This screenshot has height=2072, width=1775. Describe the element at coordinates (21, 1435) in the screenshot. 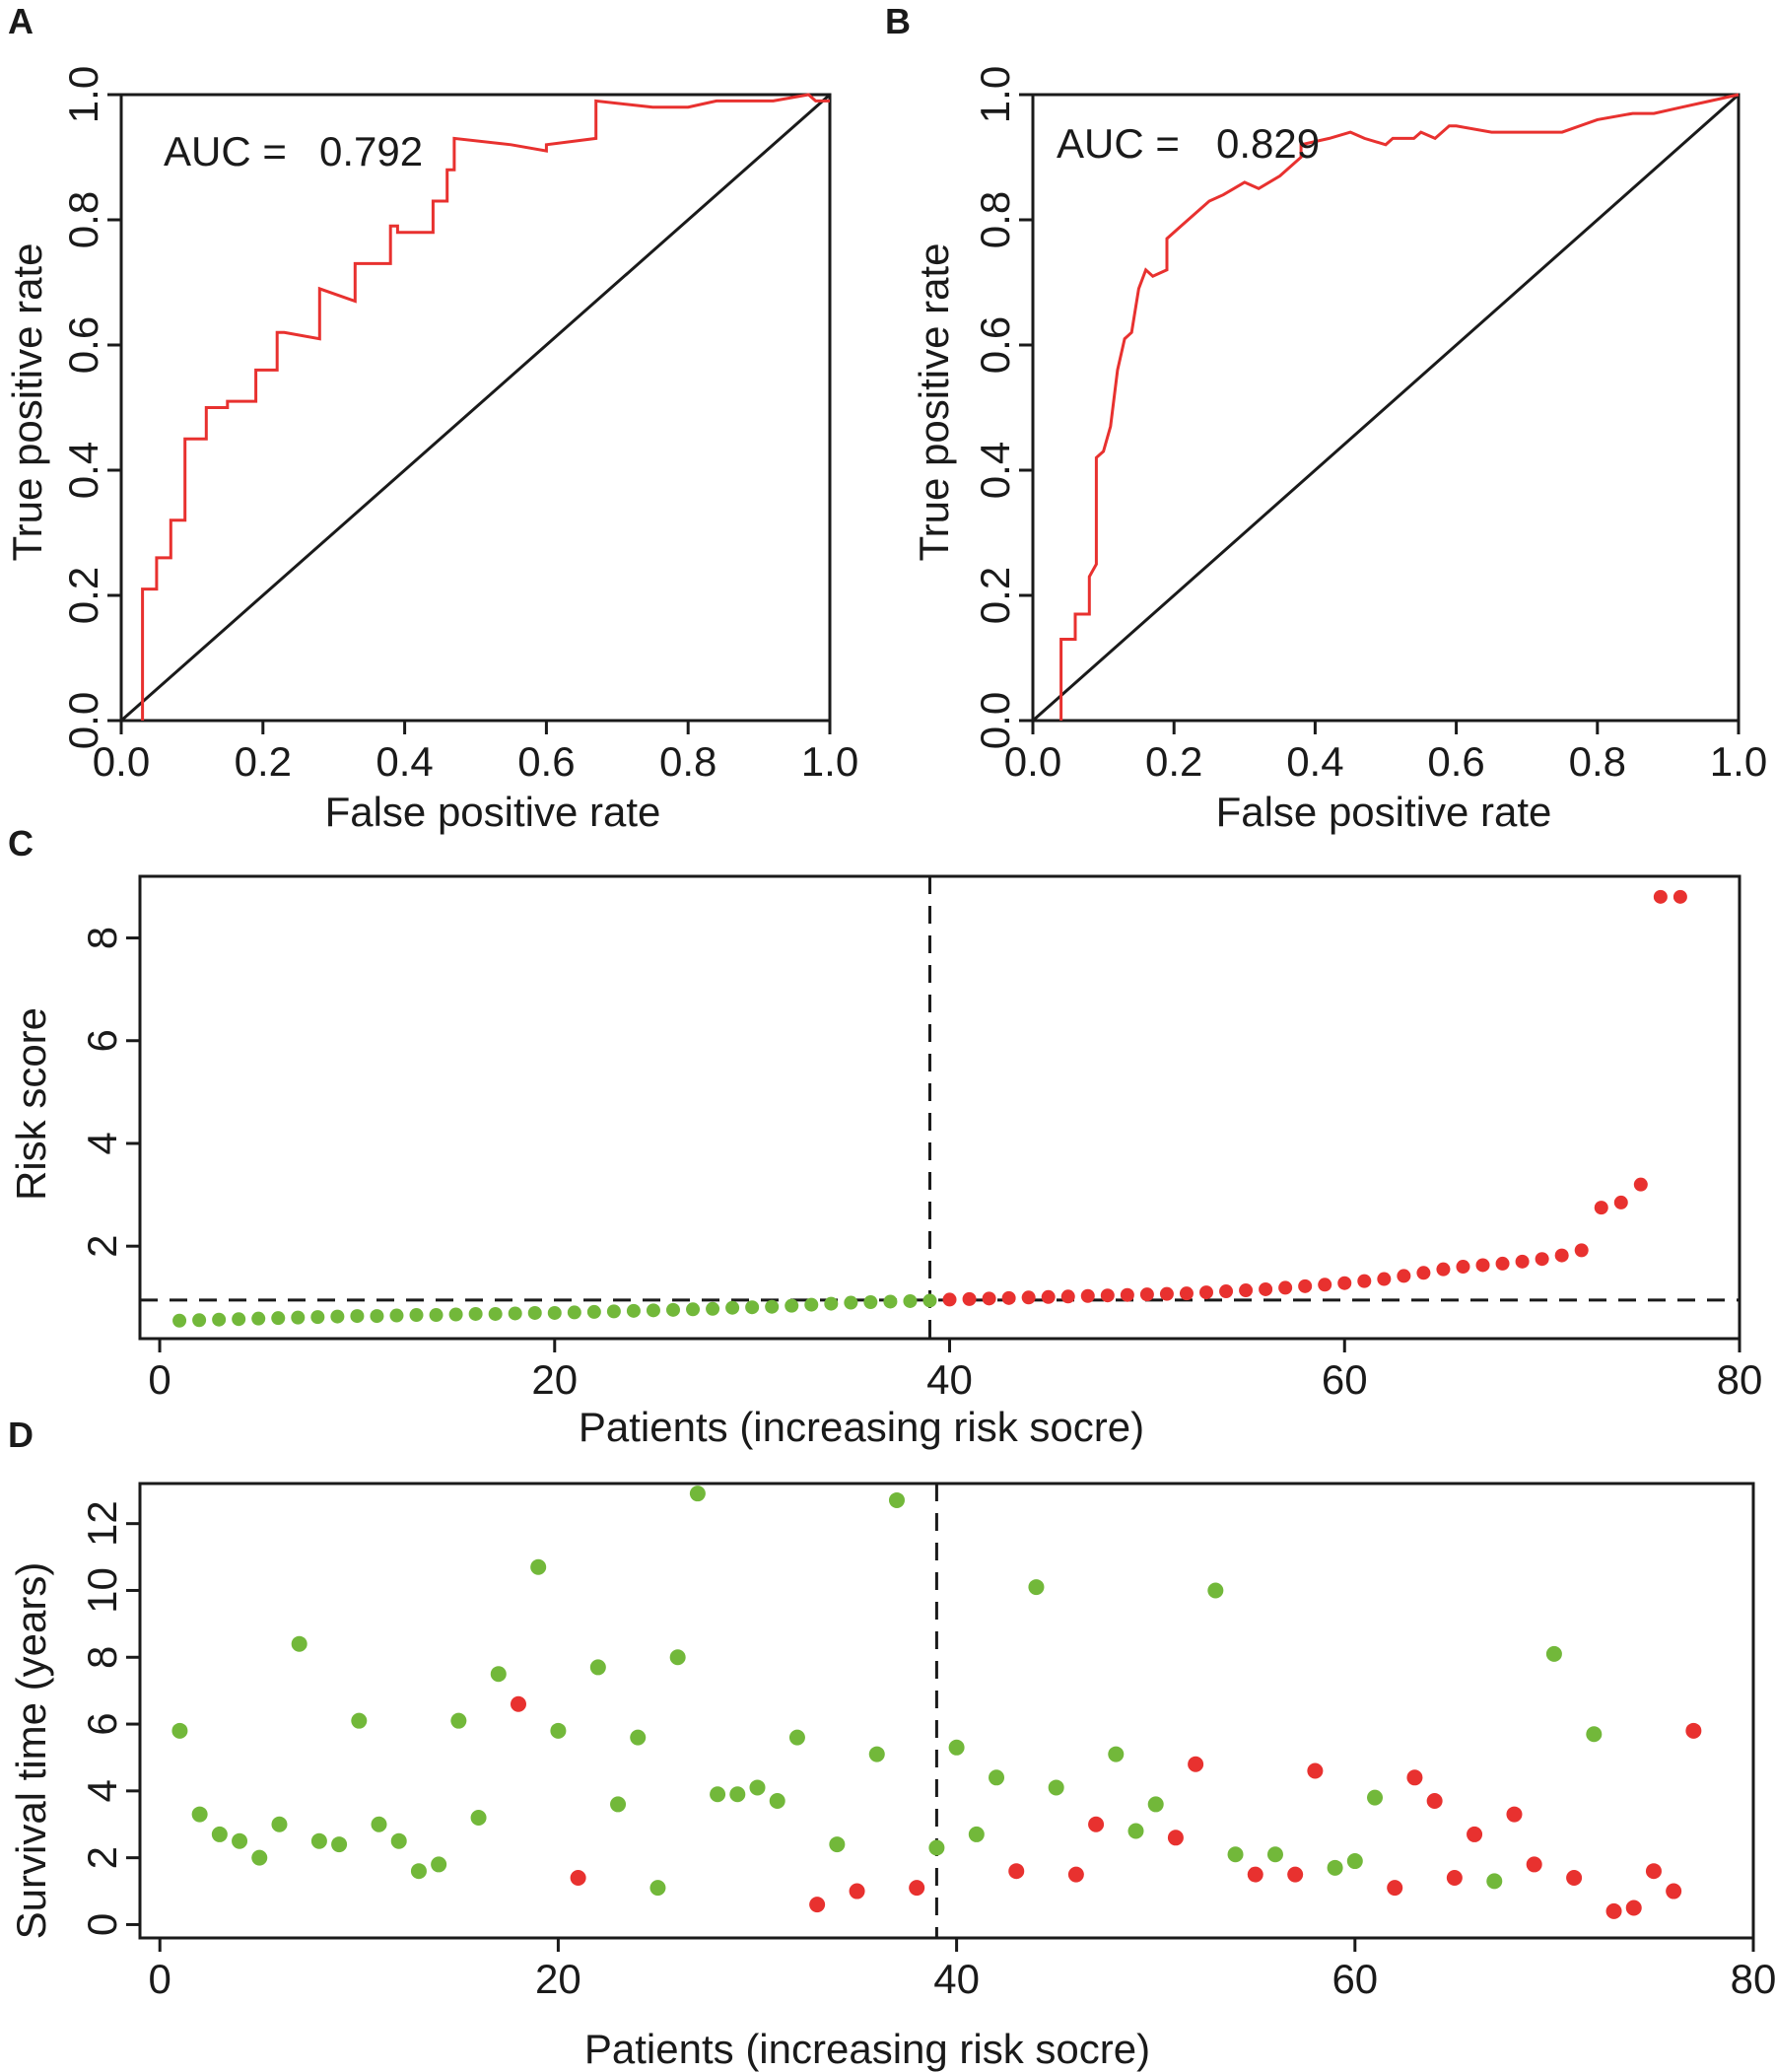

I see `panel-d-letter: D` at that location.